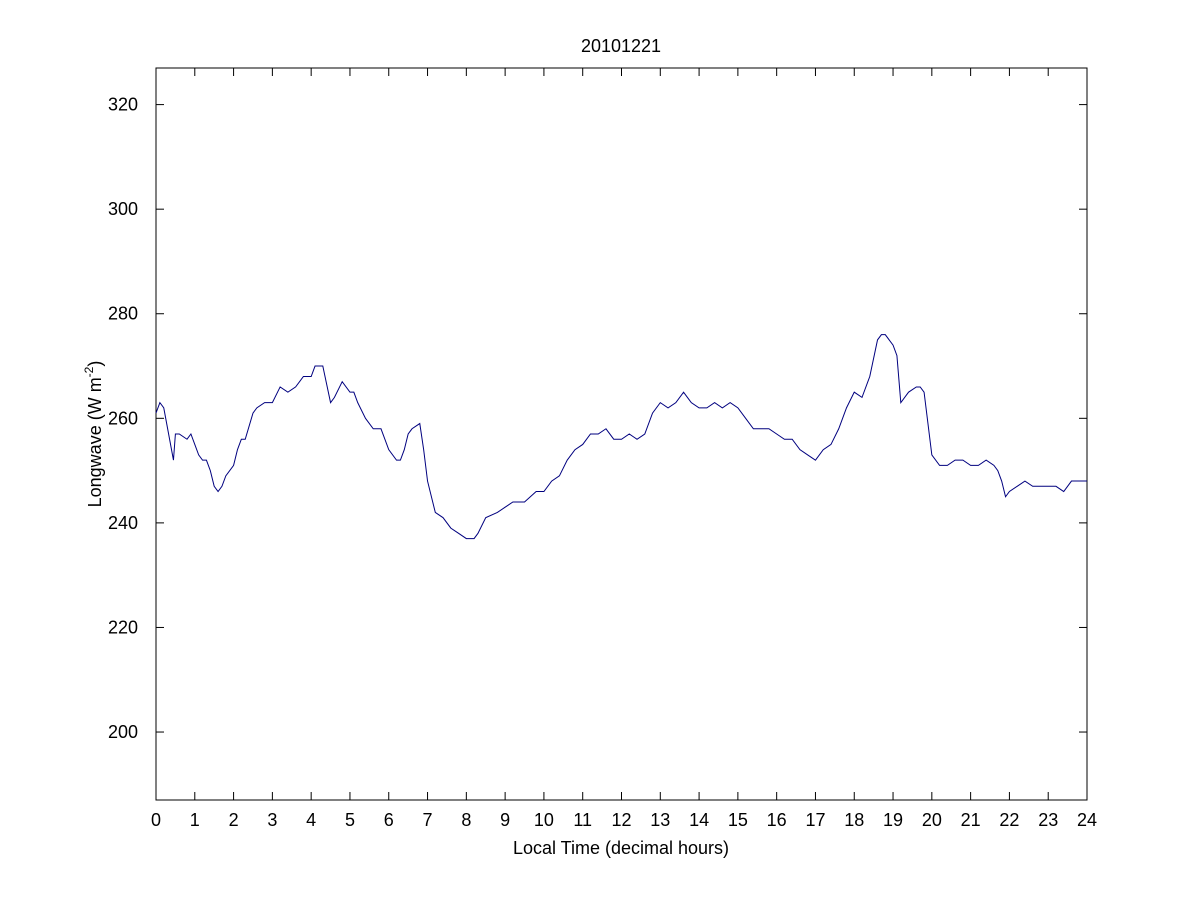 The height and width of the screenshot is (905, 1201). I want to click on x-tick-label: 21, so click(971, 820).